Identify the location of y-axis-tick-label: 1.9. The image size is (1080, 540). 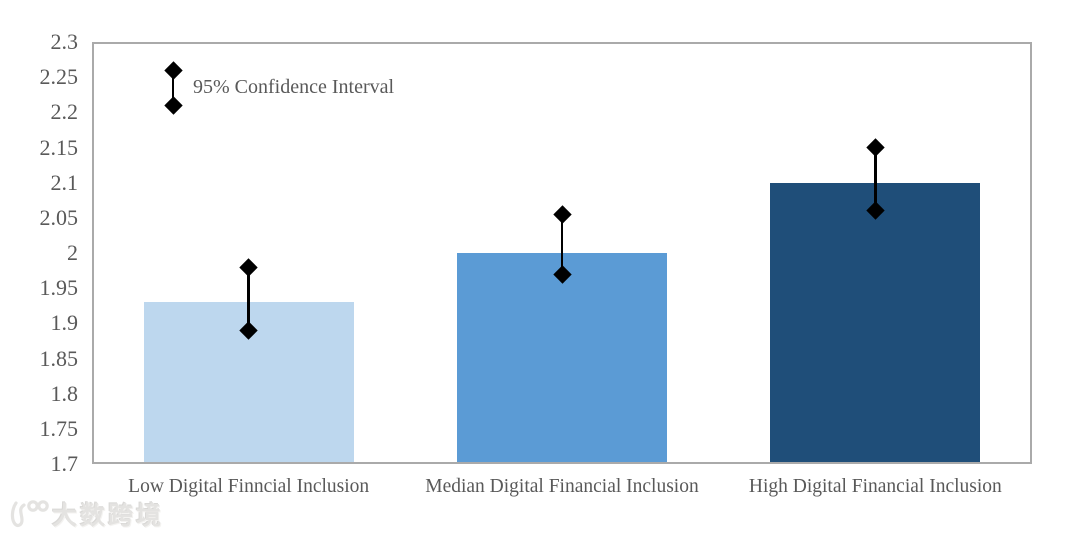
(64, 323).